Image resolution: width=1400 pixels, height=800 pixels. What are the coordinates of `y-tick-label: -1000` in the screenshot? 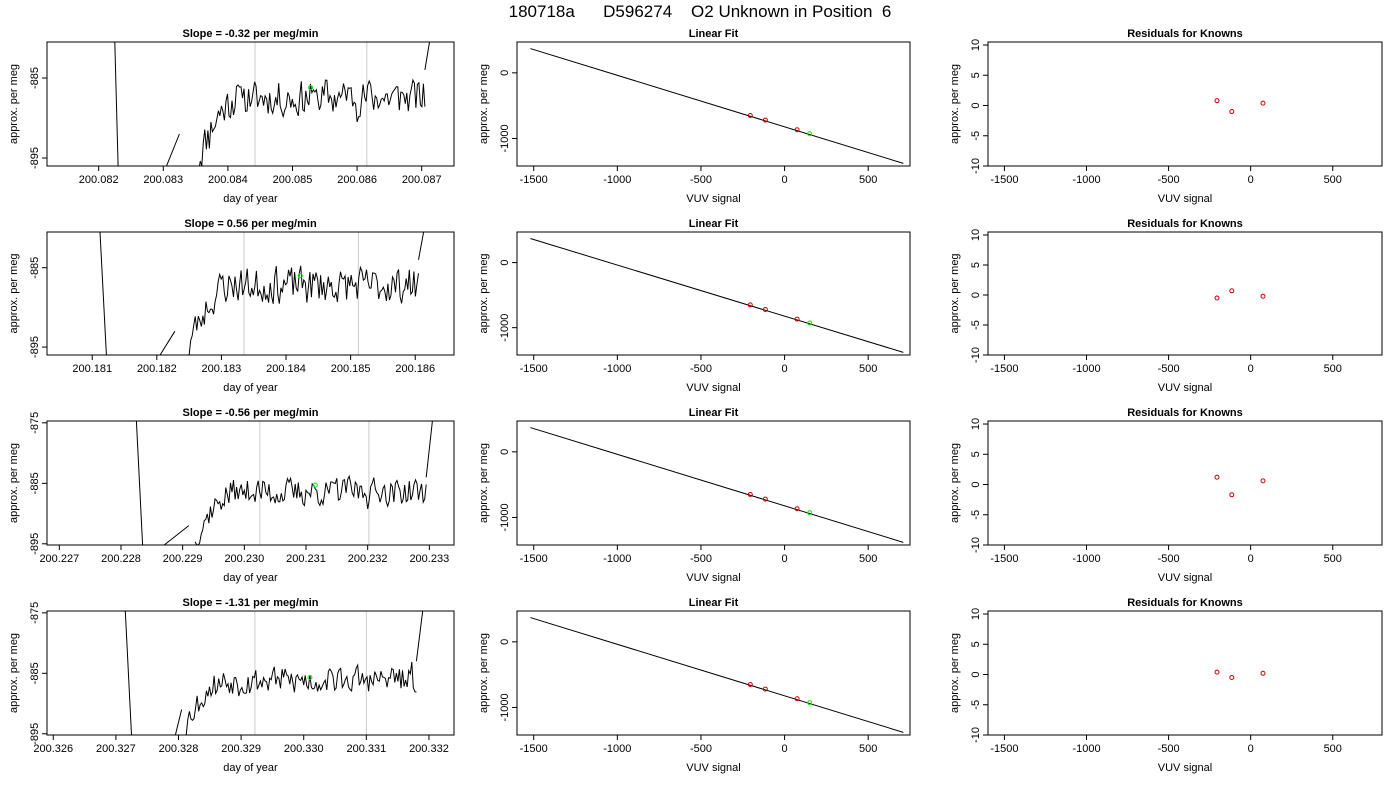 It's located at (505, 707).